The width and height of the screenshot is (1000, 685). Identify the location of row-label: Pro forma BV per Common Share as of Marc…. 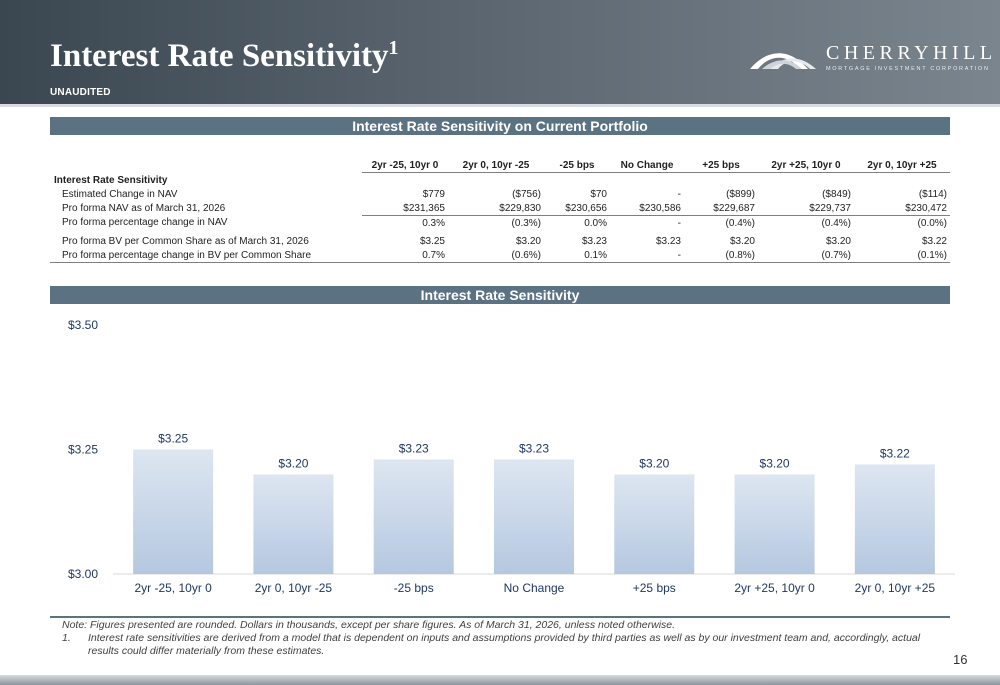
(185, 241).